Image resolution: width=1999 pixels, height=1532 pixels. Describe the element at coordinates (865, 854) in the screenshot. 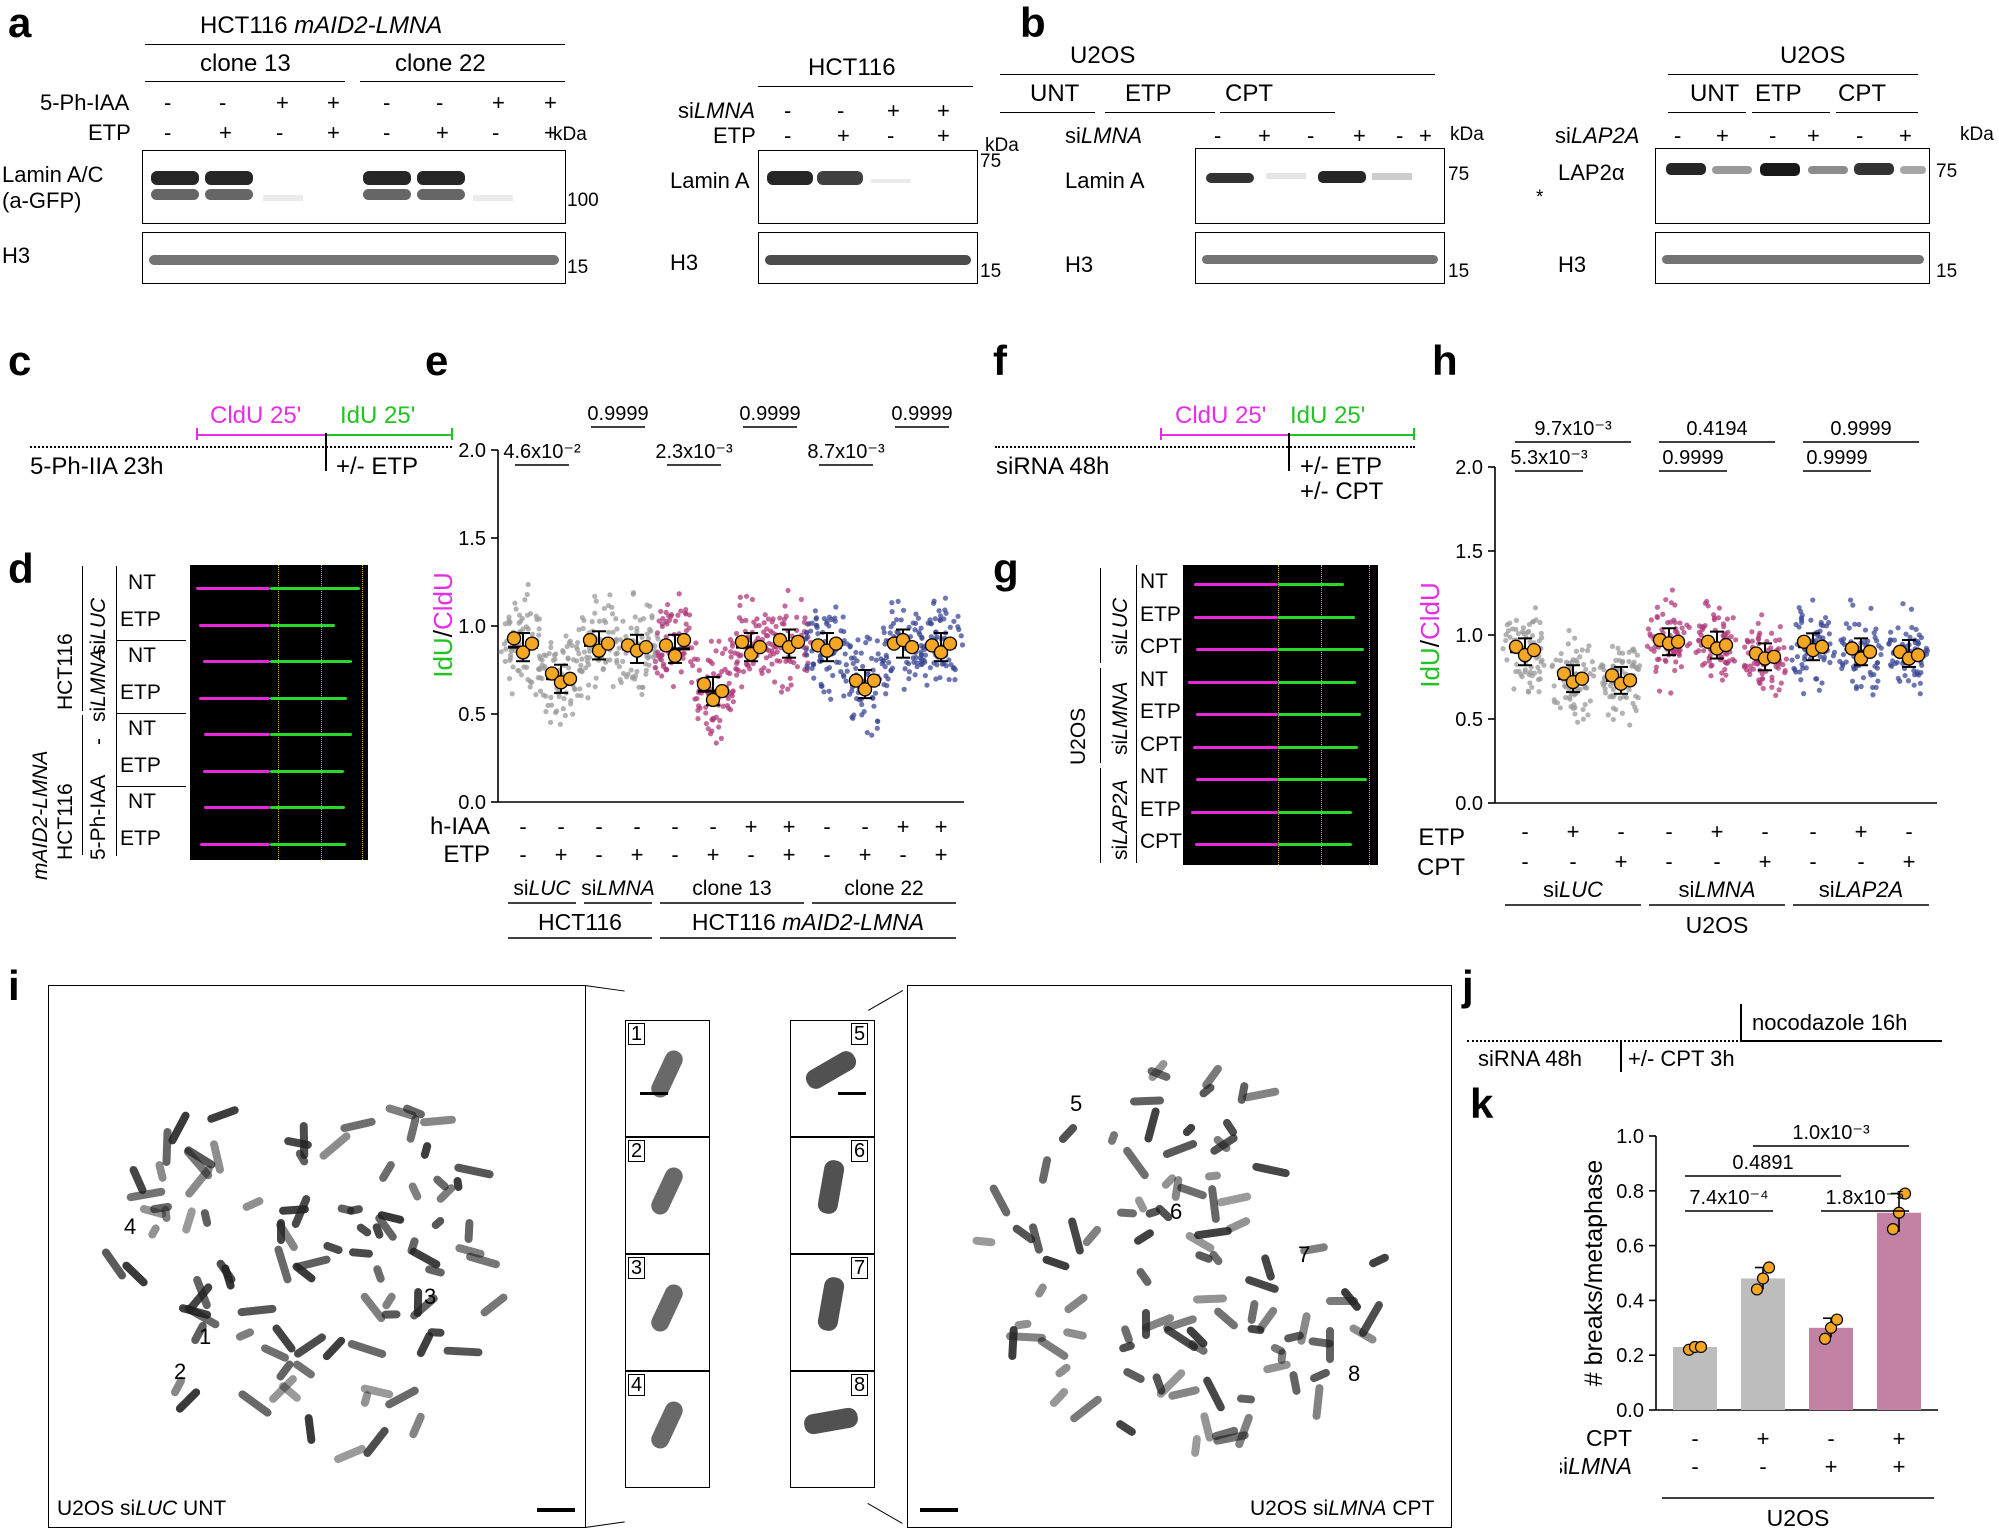

I see `row2-sign: +` at that location.